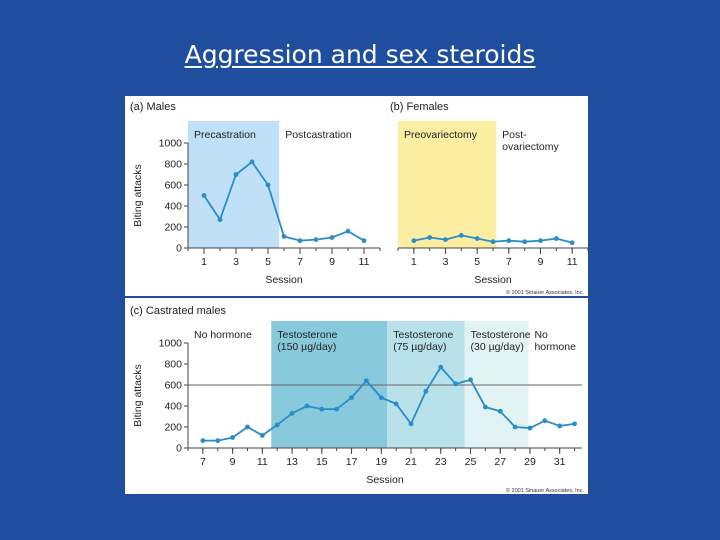  Describe the element at coordinates (530, 141) in the screenshot. I see `region-label-b-1: Post-ovariectomy` at that location.